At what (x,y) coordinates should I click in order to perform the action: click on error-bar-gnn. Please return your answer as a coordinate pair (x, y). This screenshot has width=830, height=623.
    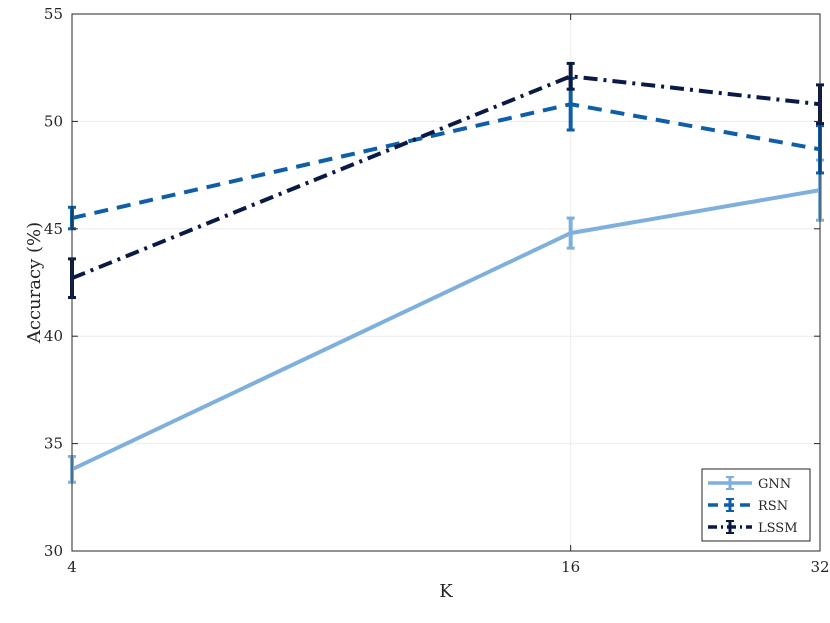
    Looking at the image, I should click on (570, 233).